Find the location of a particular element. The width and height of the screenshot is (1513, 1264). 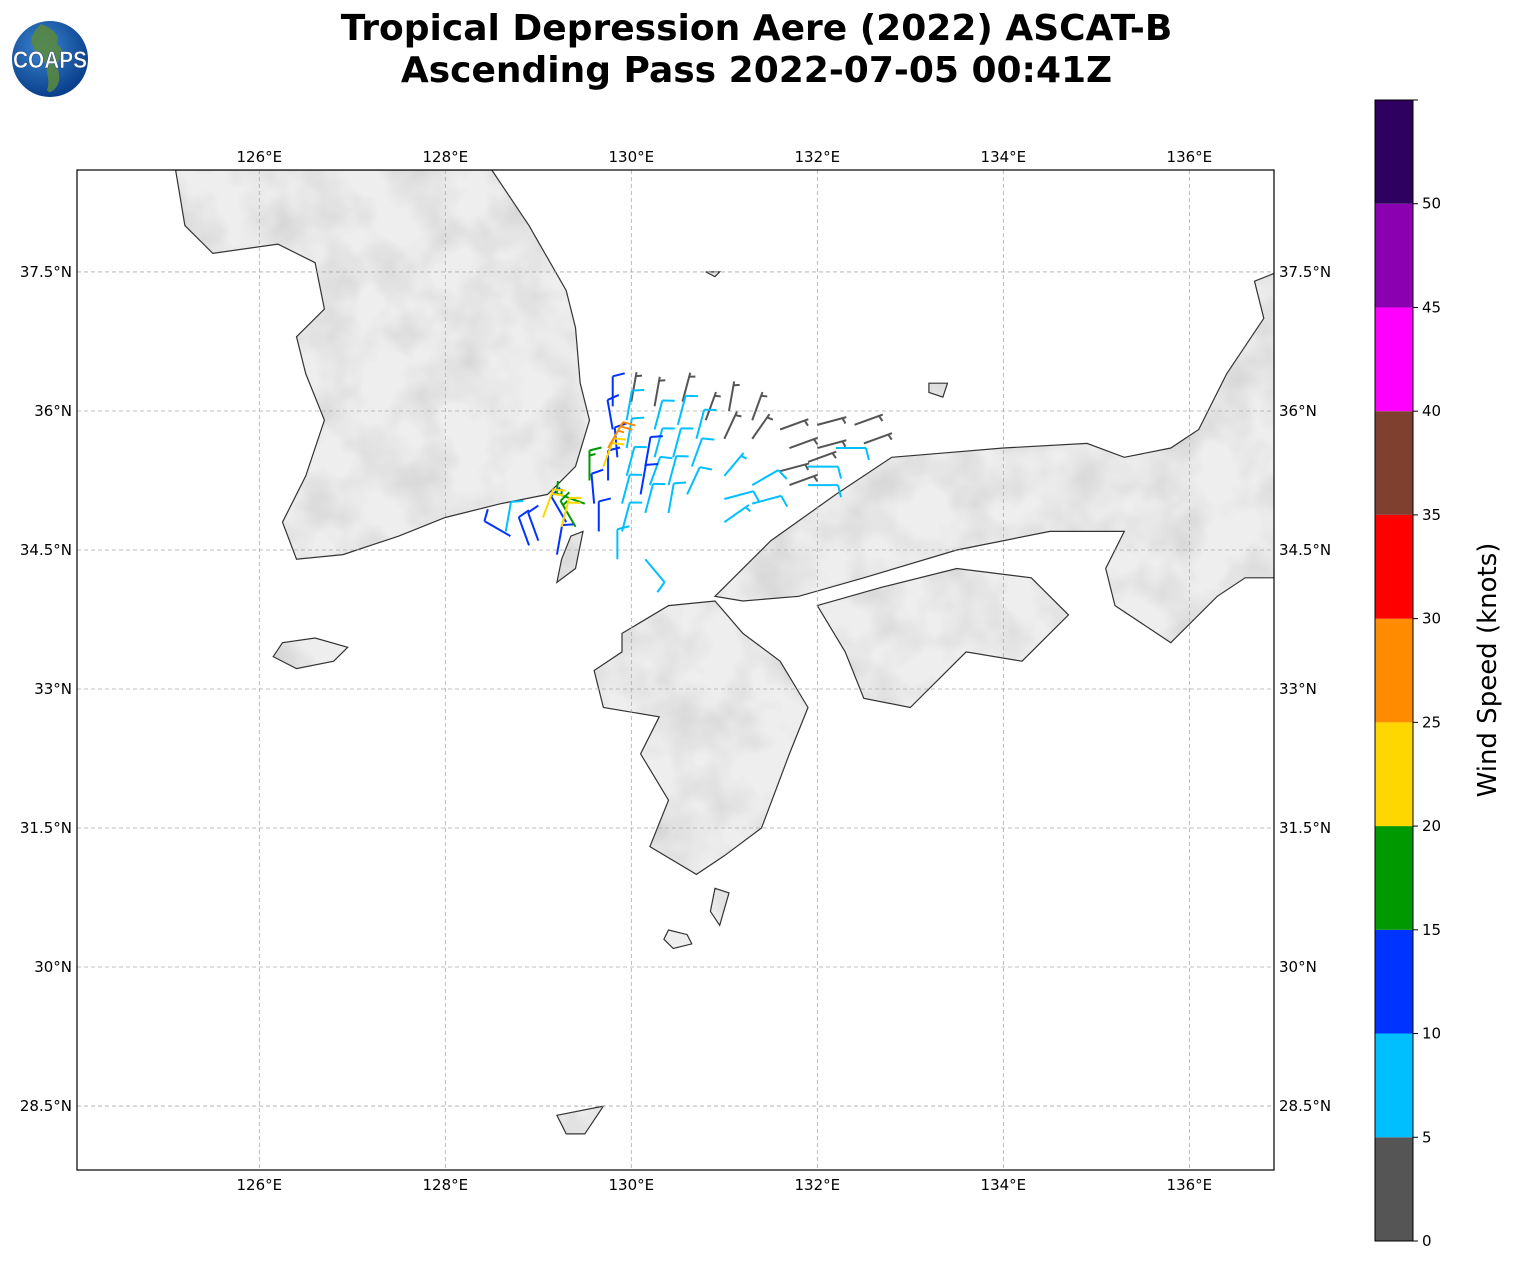

lat-tick-label: 30°N is located at coordinates (1298, 967).